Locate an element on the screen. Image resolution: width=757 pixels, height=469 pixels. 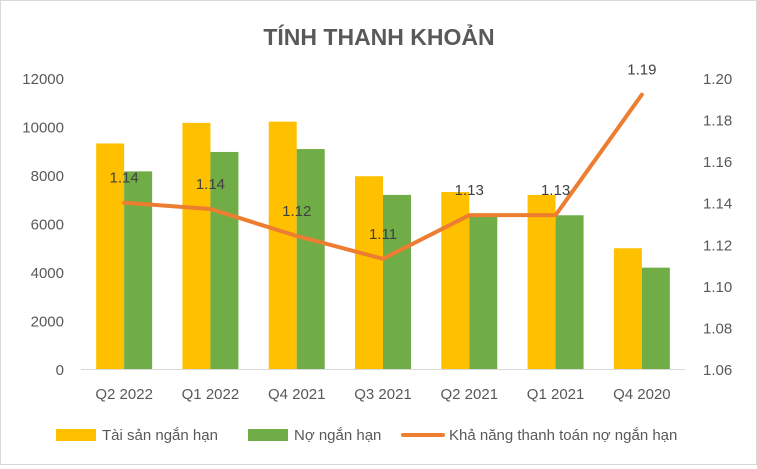
x-tick-label: Q1 2021 is located at coordinates (556, 394).